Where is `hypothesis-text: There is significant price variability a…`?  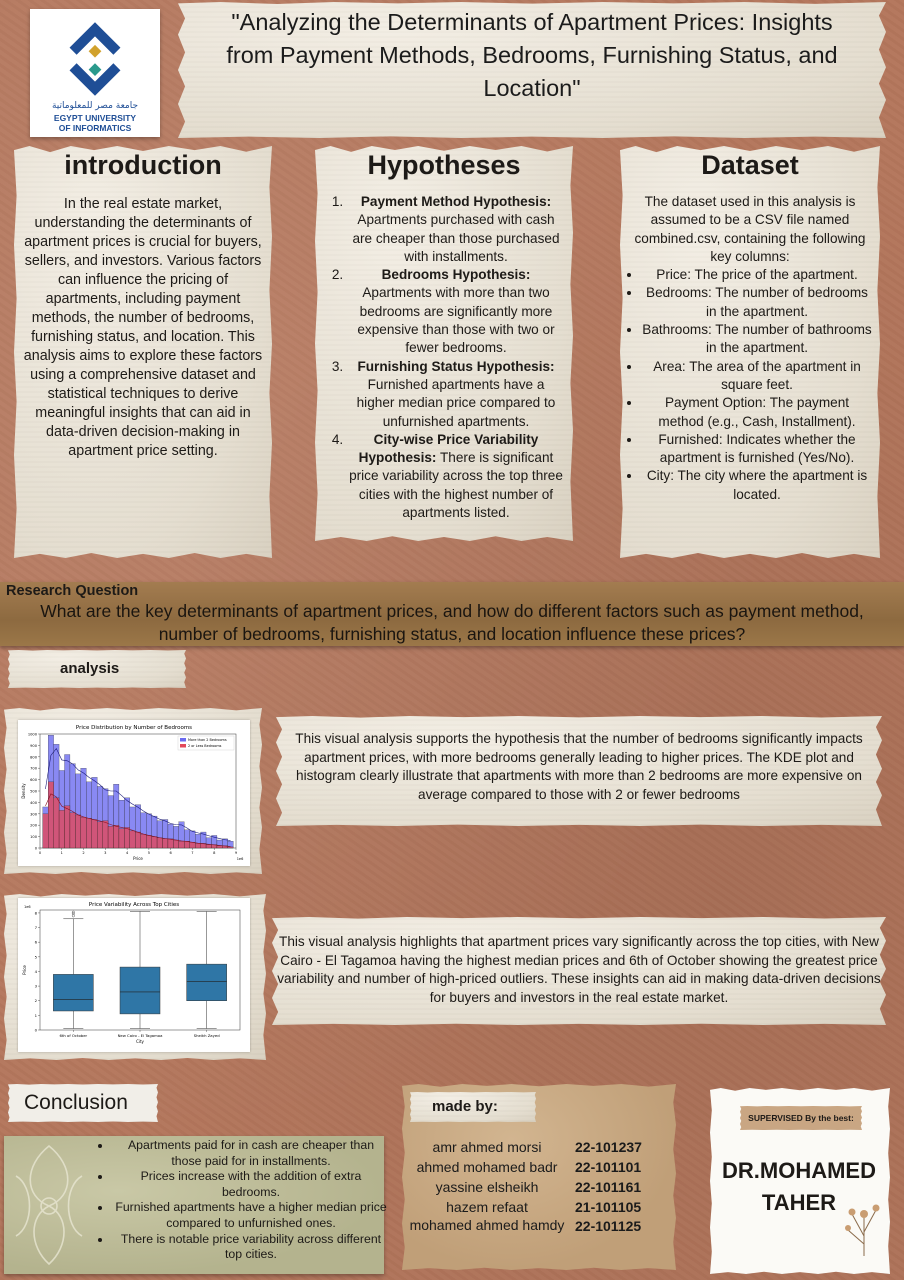 hypothesis-text: There is significant price variability a… is located at coordinates (456, 485).